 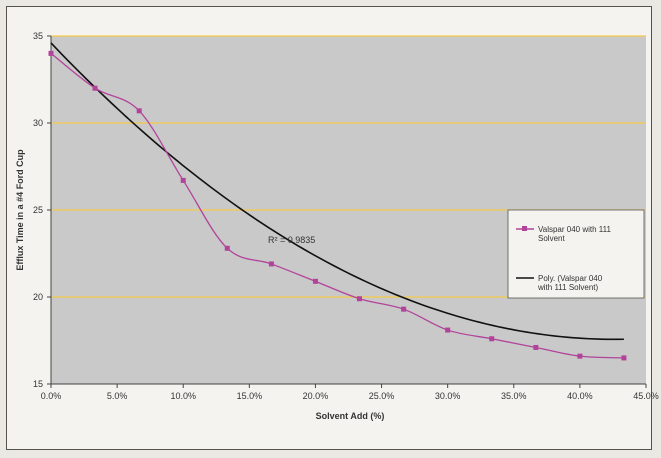 I want to click on y-tick-25: 25, so click(x=38, y=210).